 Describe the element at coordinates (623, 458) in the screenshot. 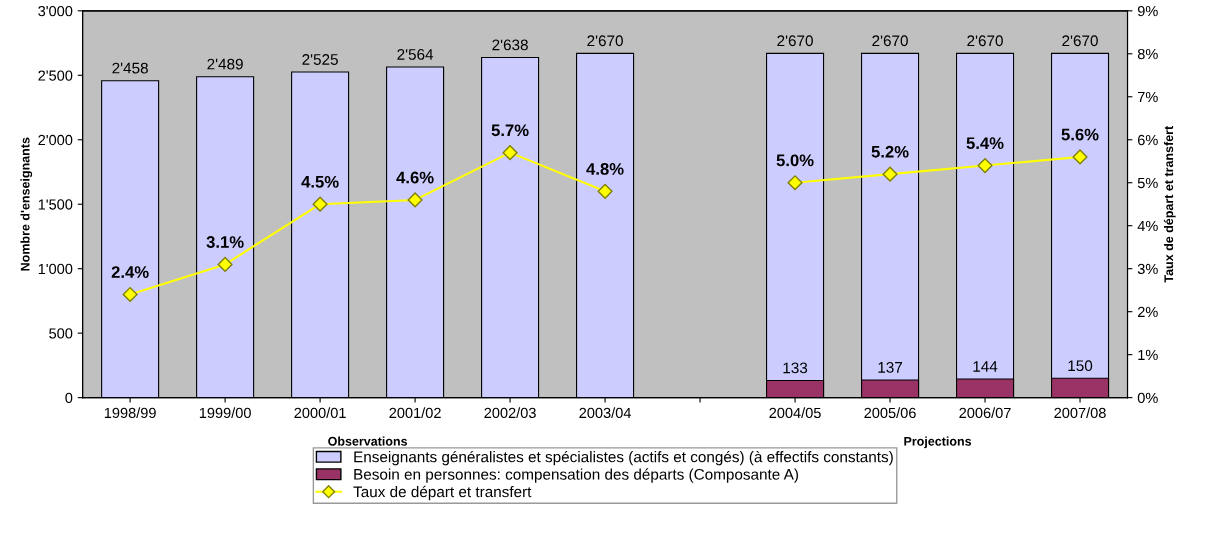

I see `legend-label: Enseignants généralistes et spécialistes (actifs et congés) (à effectifs constants)` at that location.